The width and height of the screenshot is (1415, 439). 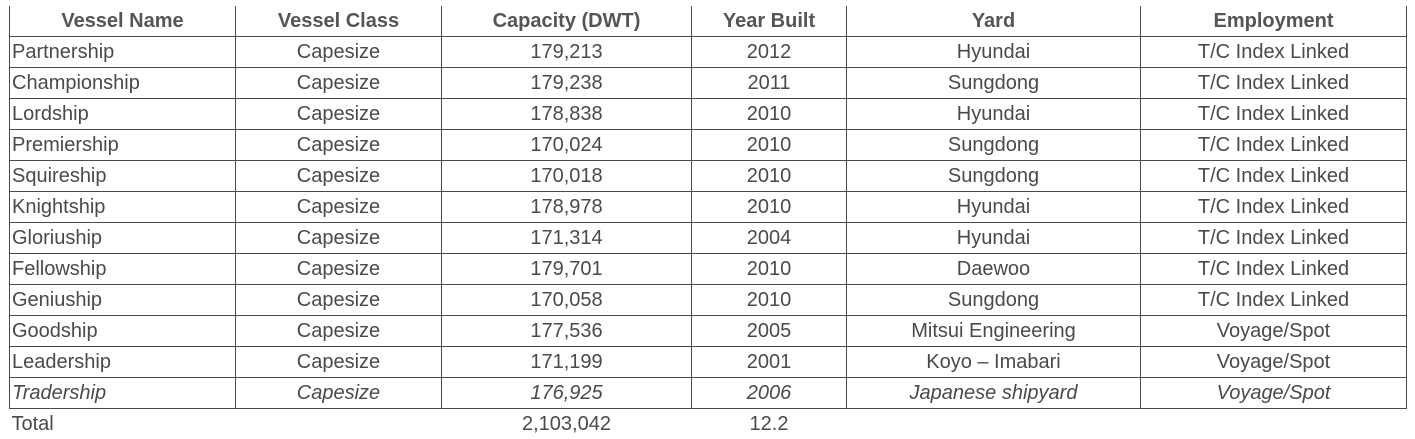 I want to click on cell-yard: Daewoo, so click(x=994, y=269).